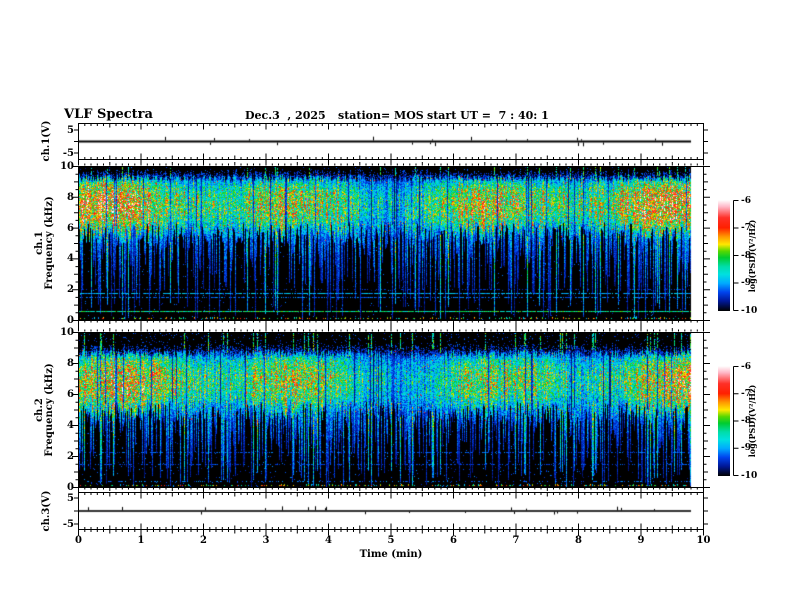  Describe the element at coordinates (108, 114) in the screenshot. I see `figure-title: VLF Spectra` at that location.